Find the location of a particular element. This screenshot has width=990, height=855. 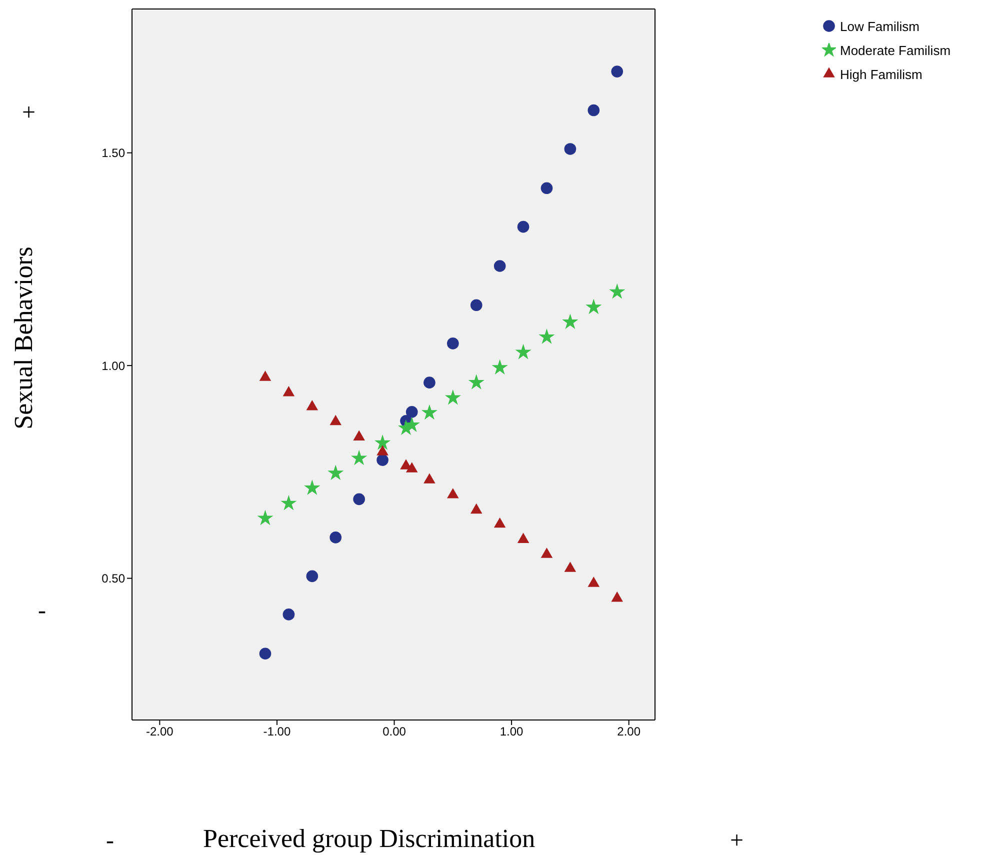

legend-label: Moderate Familism is located at coordinates (895, 50).